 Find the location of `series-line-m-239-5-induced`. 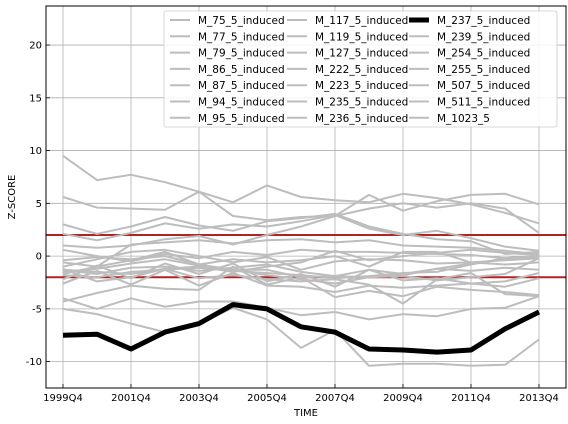

series-line-m-239-5-induced is located at coordinates (301, 308).